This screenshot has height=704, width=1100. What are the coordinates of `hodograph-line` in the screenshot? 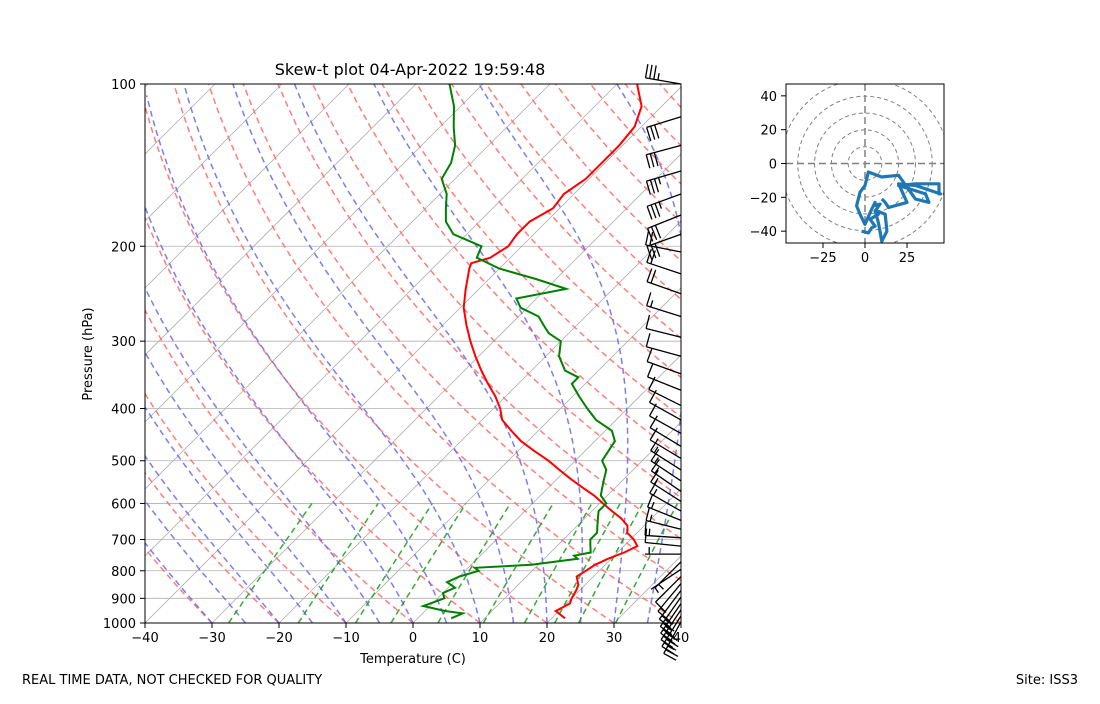 It's located at (899, 206).